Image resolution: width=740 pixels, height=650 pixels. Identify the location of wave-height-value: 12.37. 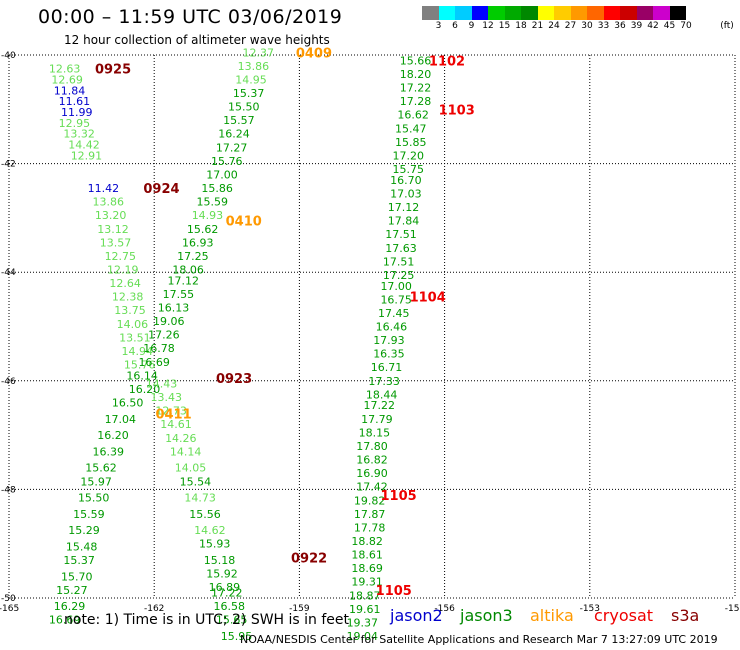
(259, 52).